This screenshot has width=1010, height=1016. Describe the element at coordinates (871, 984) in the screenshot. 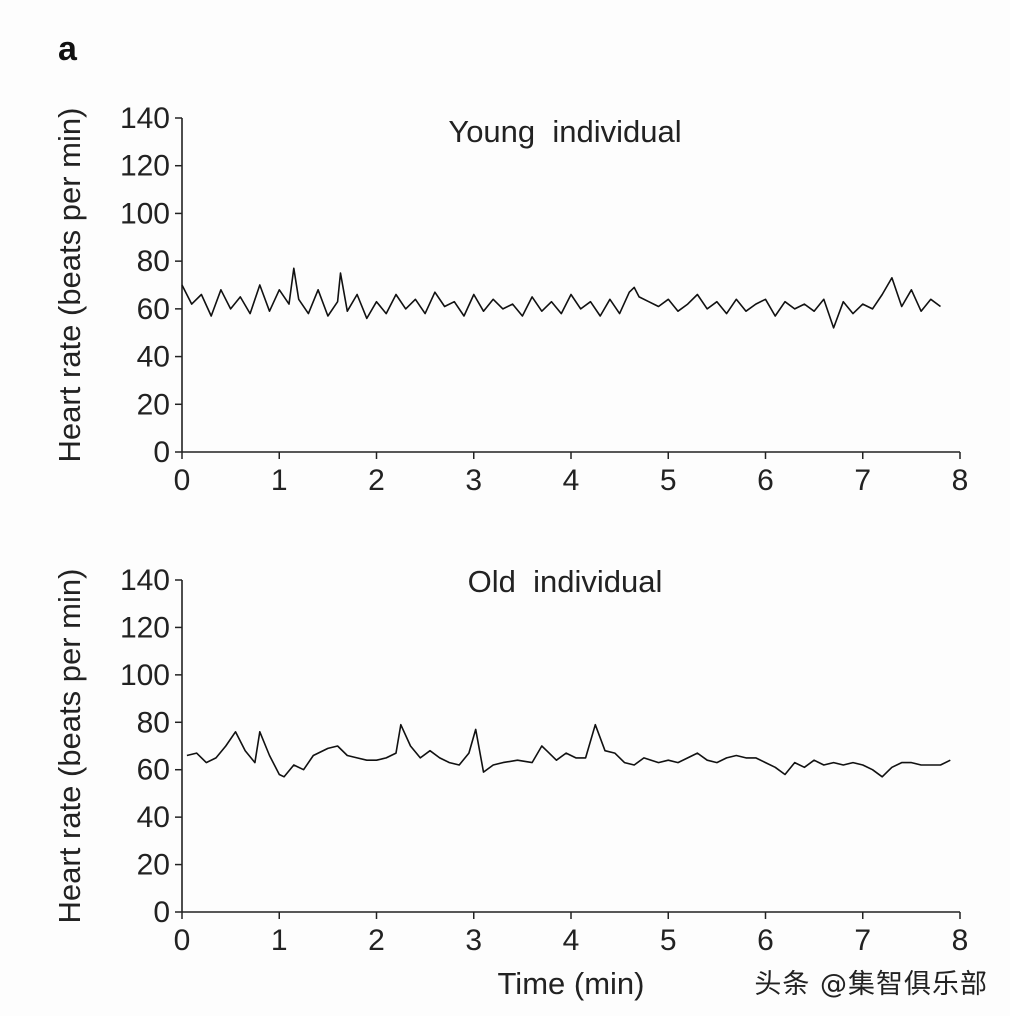

I see `watermark-text: 头条 @集智俱乐部` at that location.